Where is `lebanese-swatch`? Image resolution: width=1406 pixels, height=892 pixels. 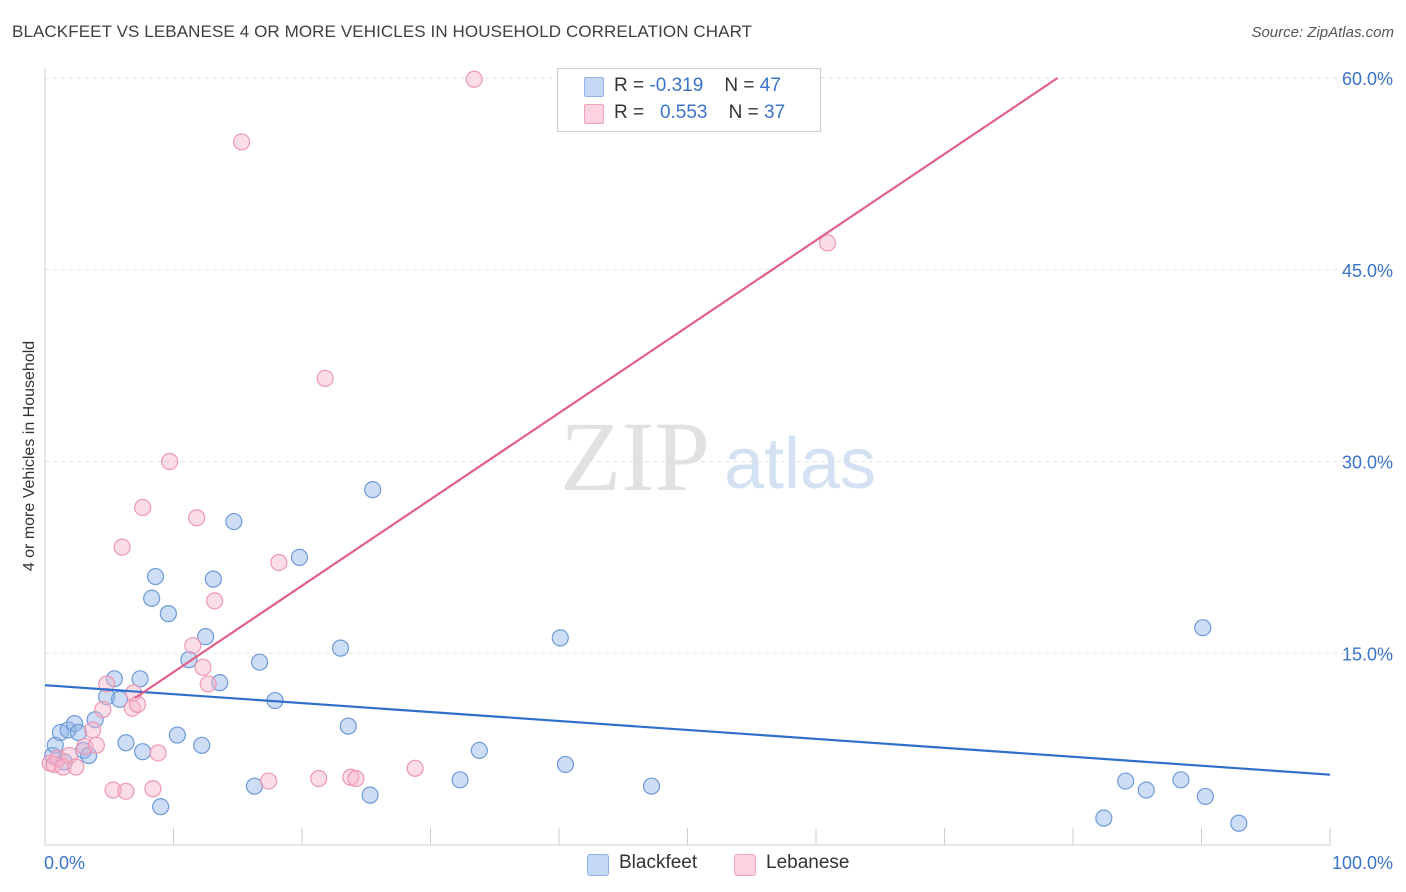 lebanese-swatch is located at coordinates (594, 114).